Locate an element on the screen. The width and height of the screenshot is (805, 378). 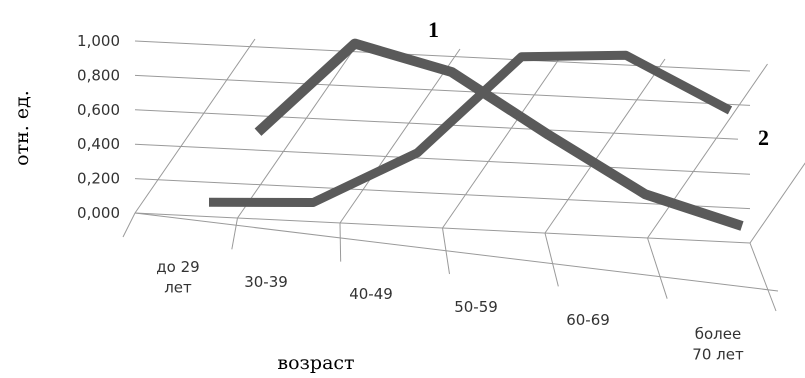
y-tick-labels: 0,000 0,200 0,400 0,600 0,800 1,000 is located at coordinates (98, 127).